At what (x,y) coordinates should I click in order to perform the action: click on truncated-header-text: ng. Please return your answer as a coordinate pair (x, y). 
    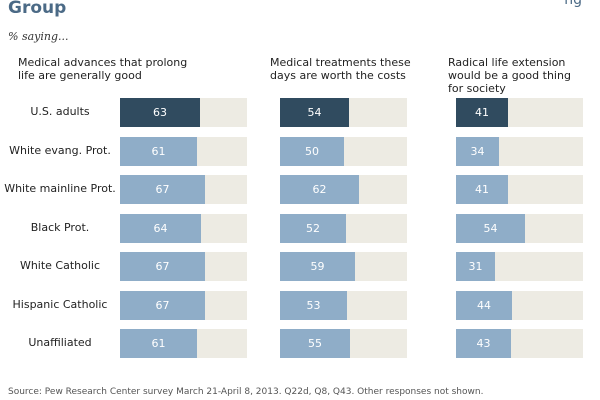
    Looking at the image, I should click on (573, 4).